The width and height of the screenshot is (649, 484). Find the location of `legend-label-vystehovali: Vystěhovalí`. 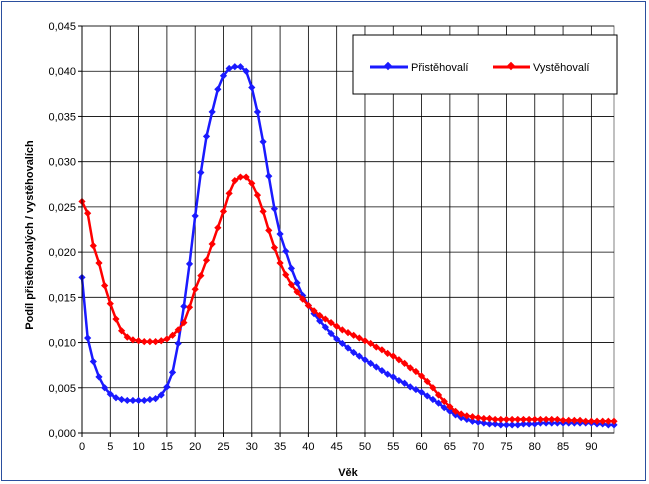

legend-label-vystehovali: Vystěhovalí is located at coordinates (561, 68).